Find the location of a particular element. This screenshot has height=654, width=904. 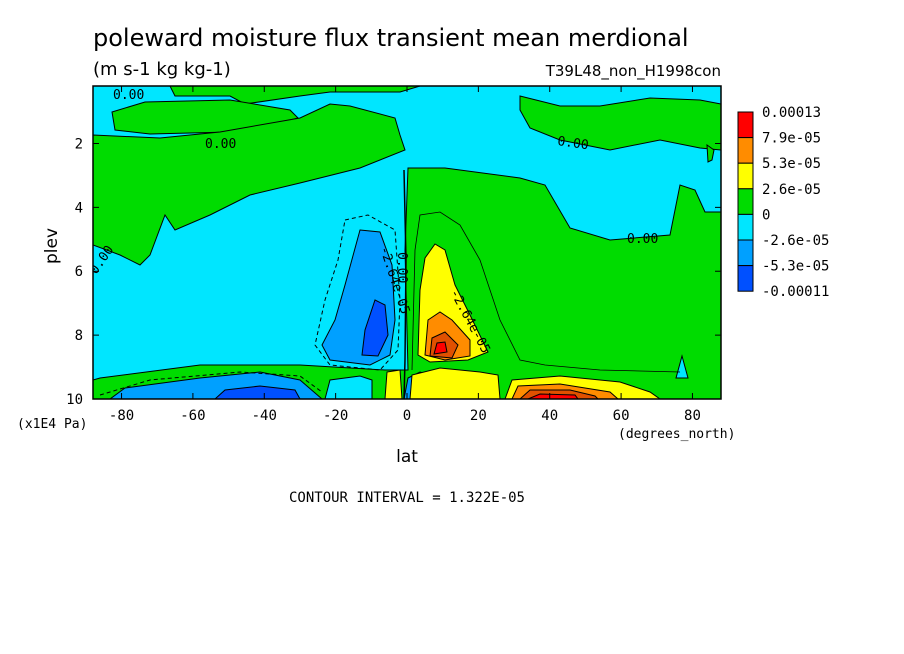

x-axis-label: lat is located at coordinates (407, 457).